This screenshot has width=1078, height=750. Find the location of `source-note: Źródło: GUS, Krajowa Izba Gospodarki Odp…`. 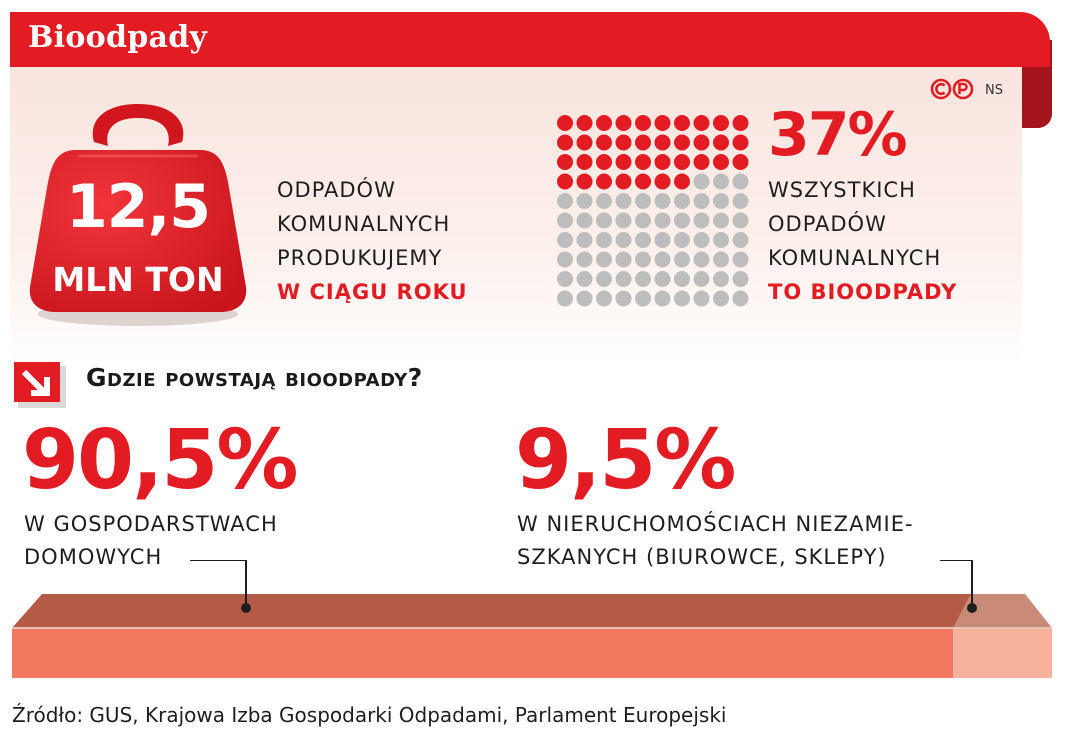

source-note: Źródło: GUS, Krajowa Izba Gospodarki Odp… is located at coordinates (369, 715).